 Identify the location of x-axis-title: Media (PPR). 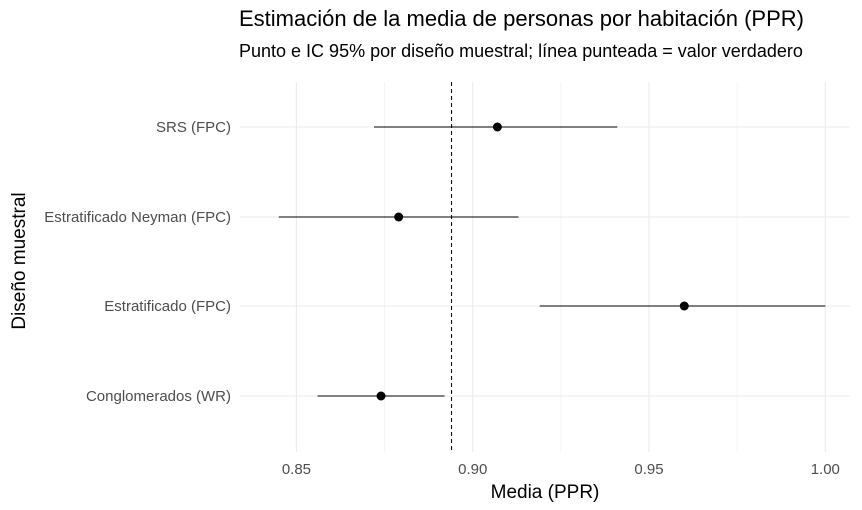
(545, 492).